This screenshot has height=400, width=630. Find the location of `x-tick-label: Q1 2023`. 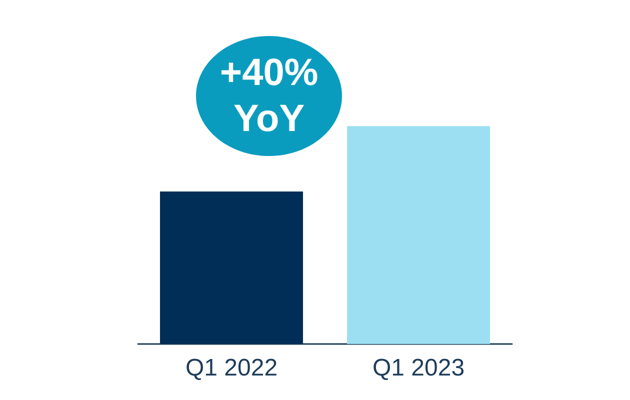

x-tick-label: Q1 2023 is located at coordinates (418, 368).